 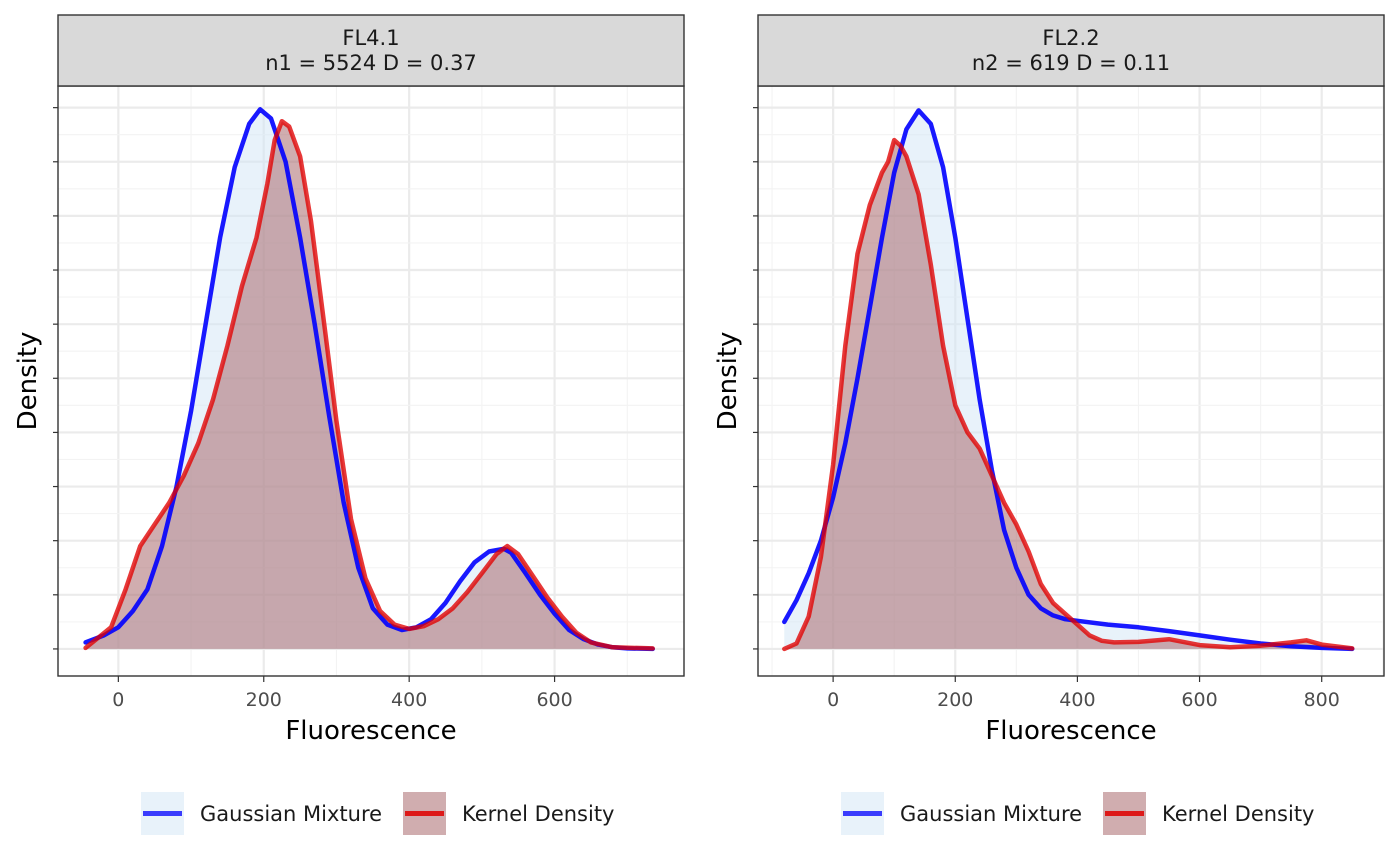 I want to click on strip-title-line2: n1 = 5524 D = 0.37, so click(x=371, y=63).